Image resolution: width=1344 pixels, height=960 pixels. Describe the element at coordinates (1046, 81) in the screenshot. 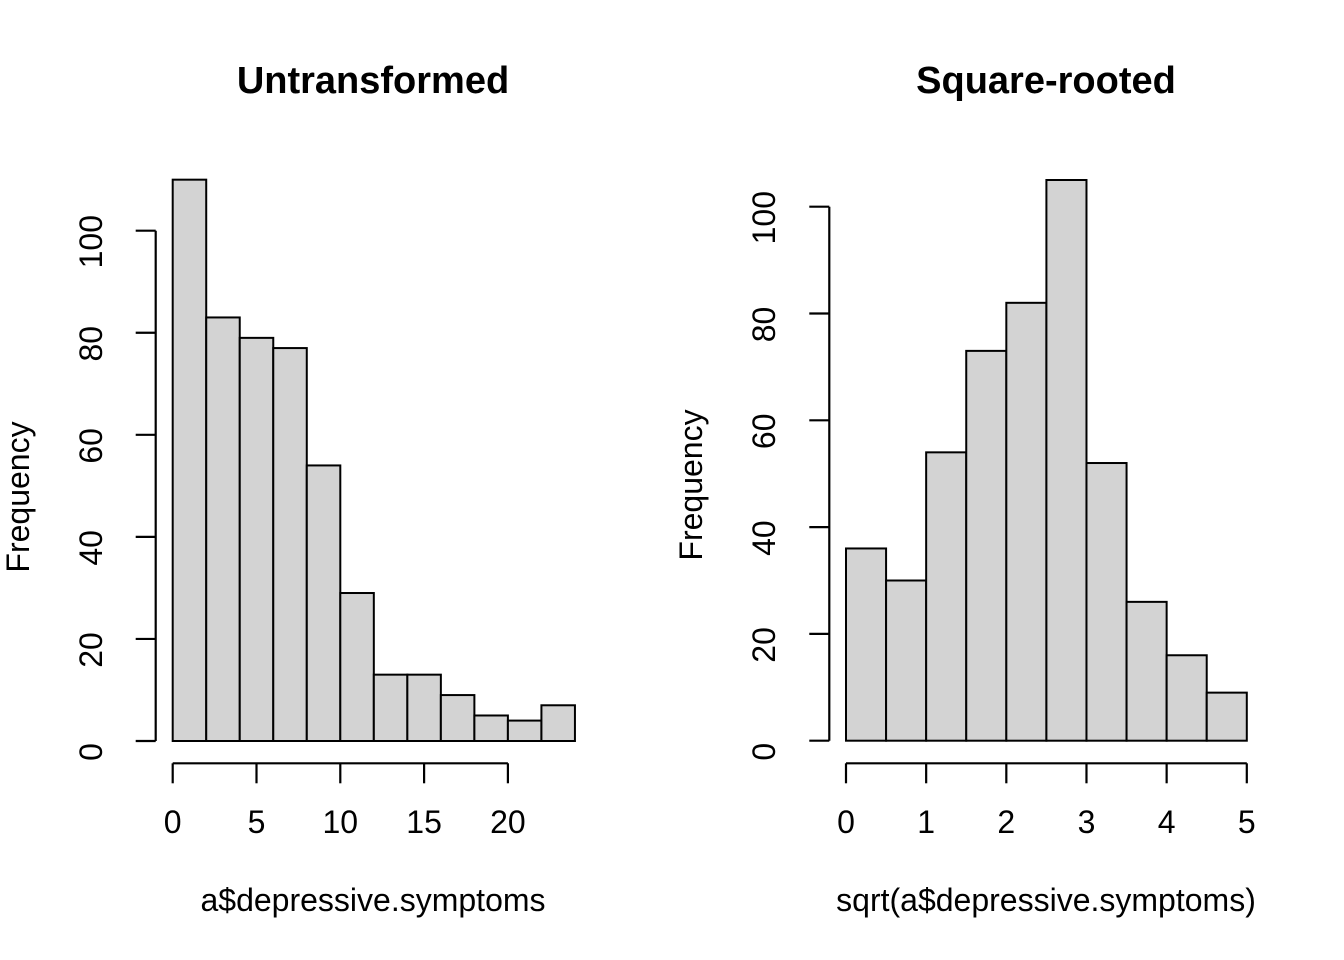

I see `panel-title: Square-rooted` at that location.